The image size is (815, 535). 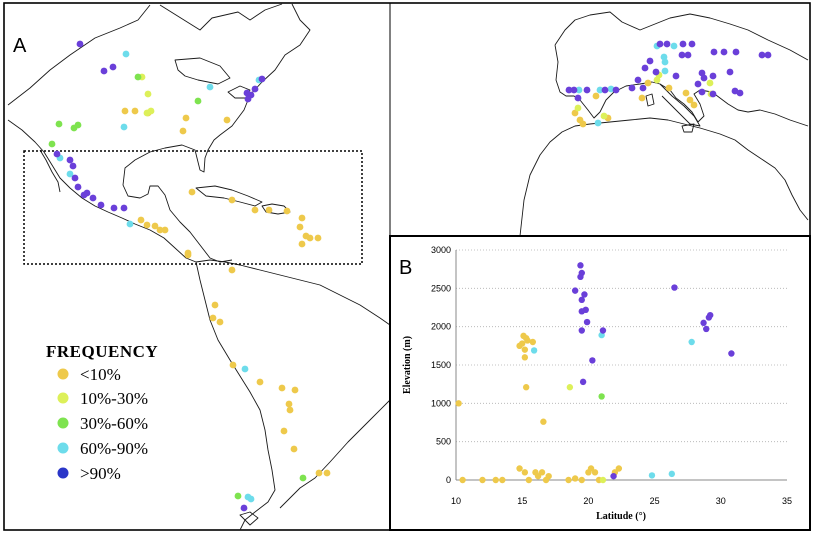 I want to click on europe-coastline, so click(x=681, y=69).